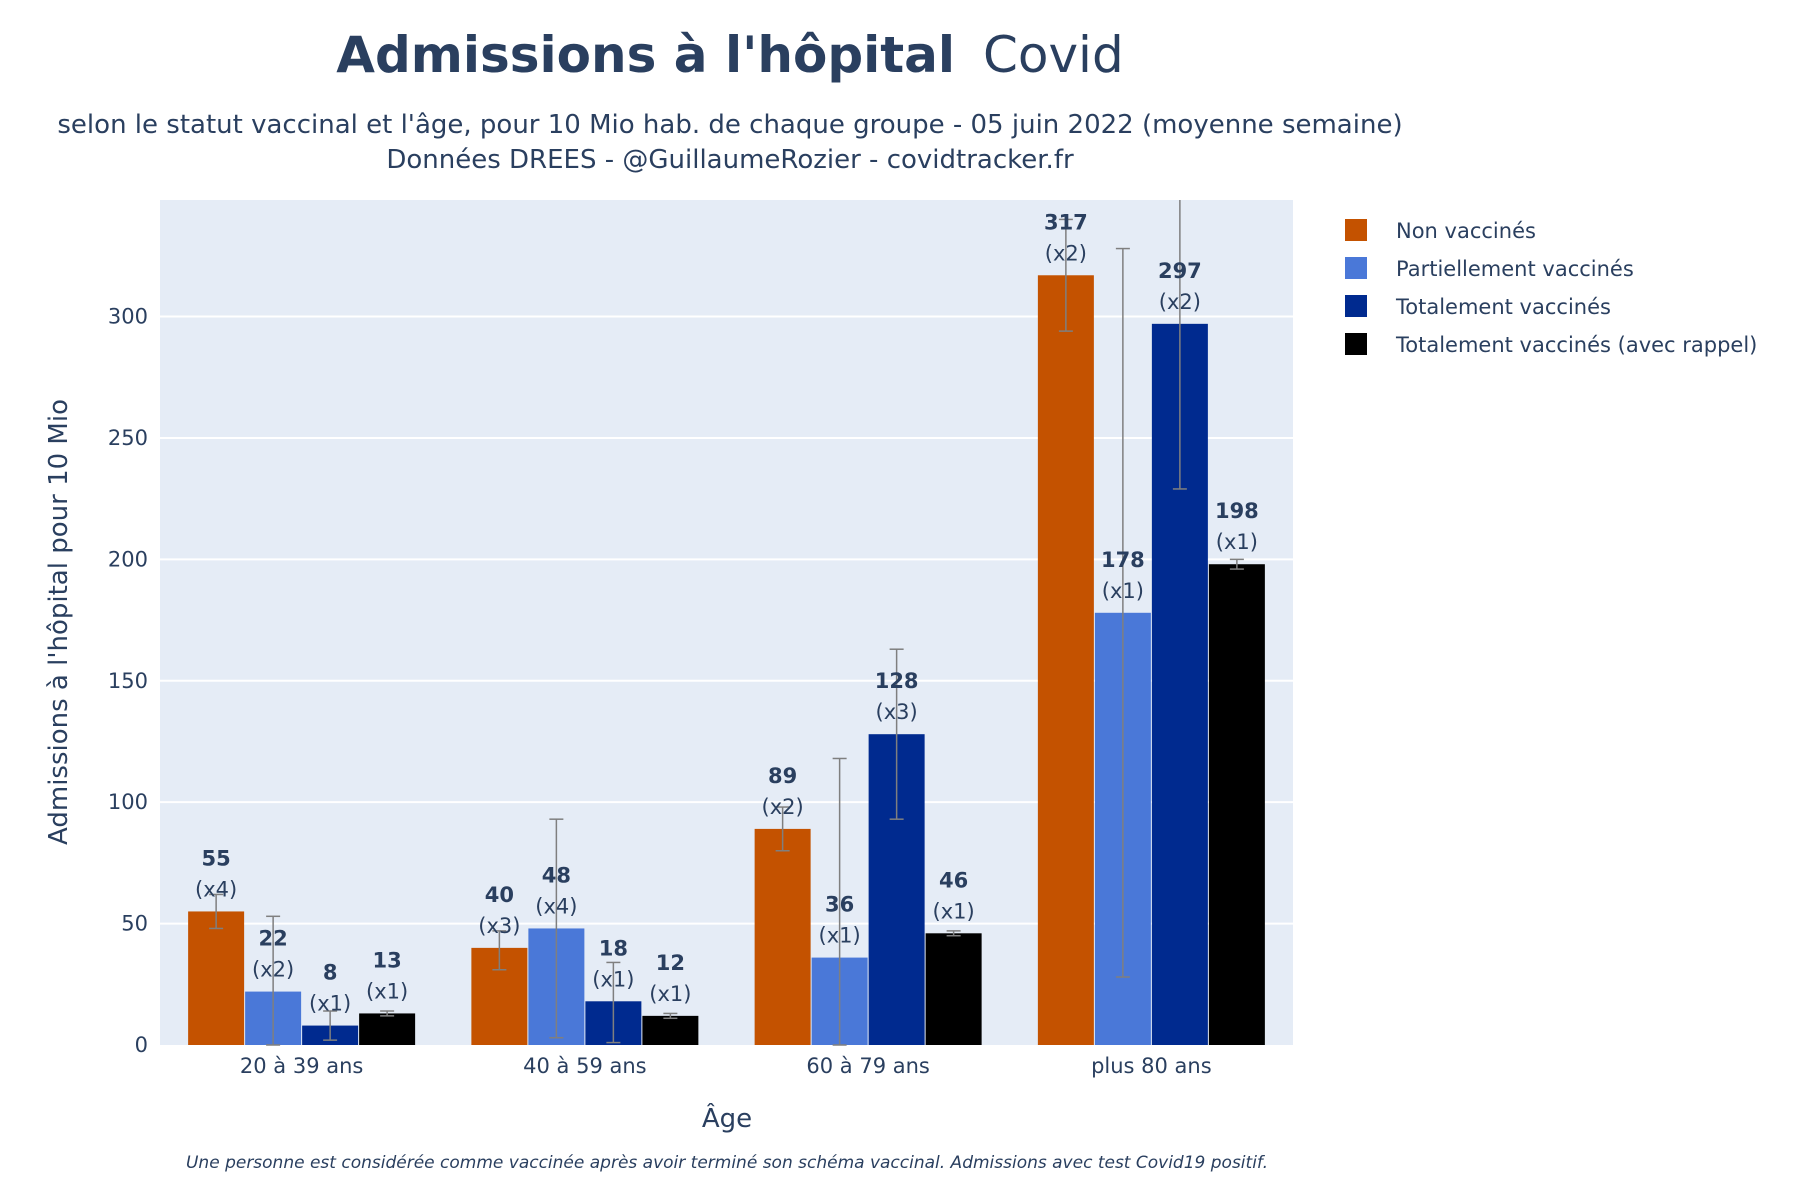  Describe the element at coordinates (1503, 307) in the screenshot. I see `legend-item-label: Totalement vaccinés` at that location.